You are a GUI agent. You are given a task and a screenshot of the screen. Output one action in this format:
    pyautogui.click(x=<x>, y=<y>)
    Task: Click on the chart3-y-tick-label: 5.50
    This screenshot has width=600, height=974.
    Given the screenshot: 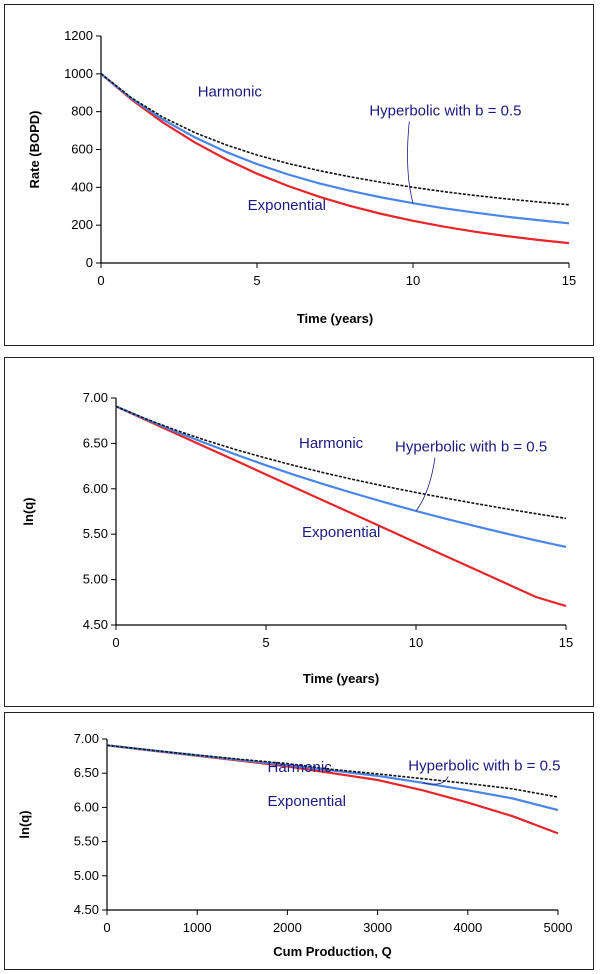 What is the action you would take?
    pyautogui.click(x=86, y=841)
    